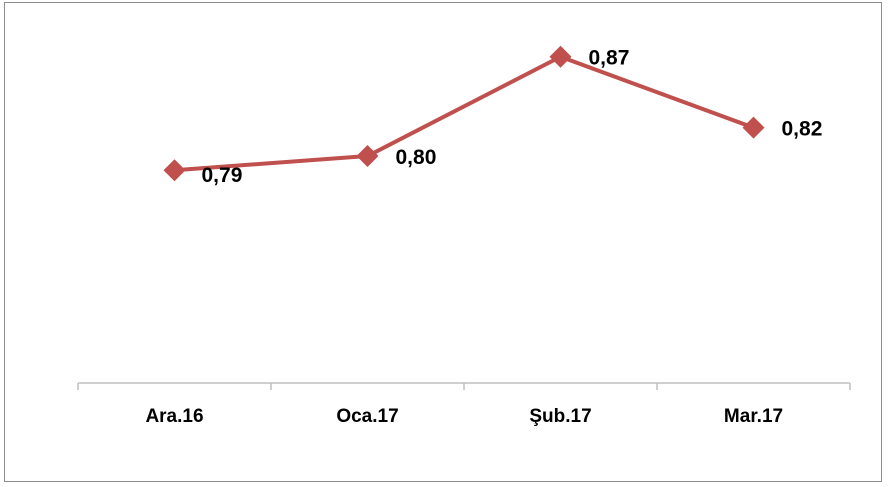 The image size is (888, 487). I want to click on x-tick-label: Mar.17, so click(753, 416).